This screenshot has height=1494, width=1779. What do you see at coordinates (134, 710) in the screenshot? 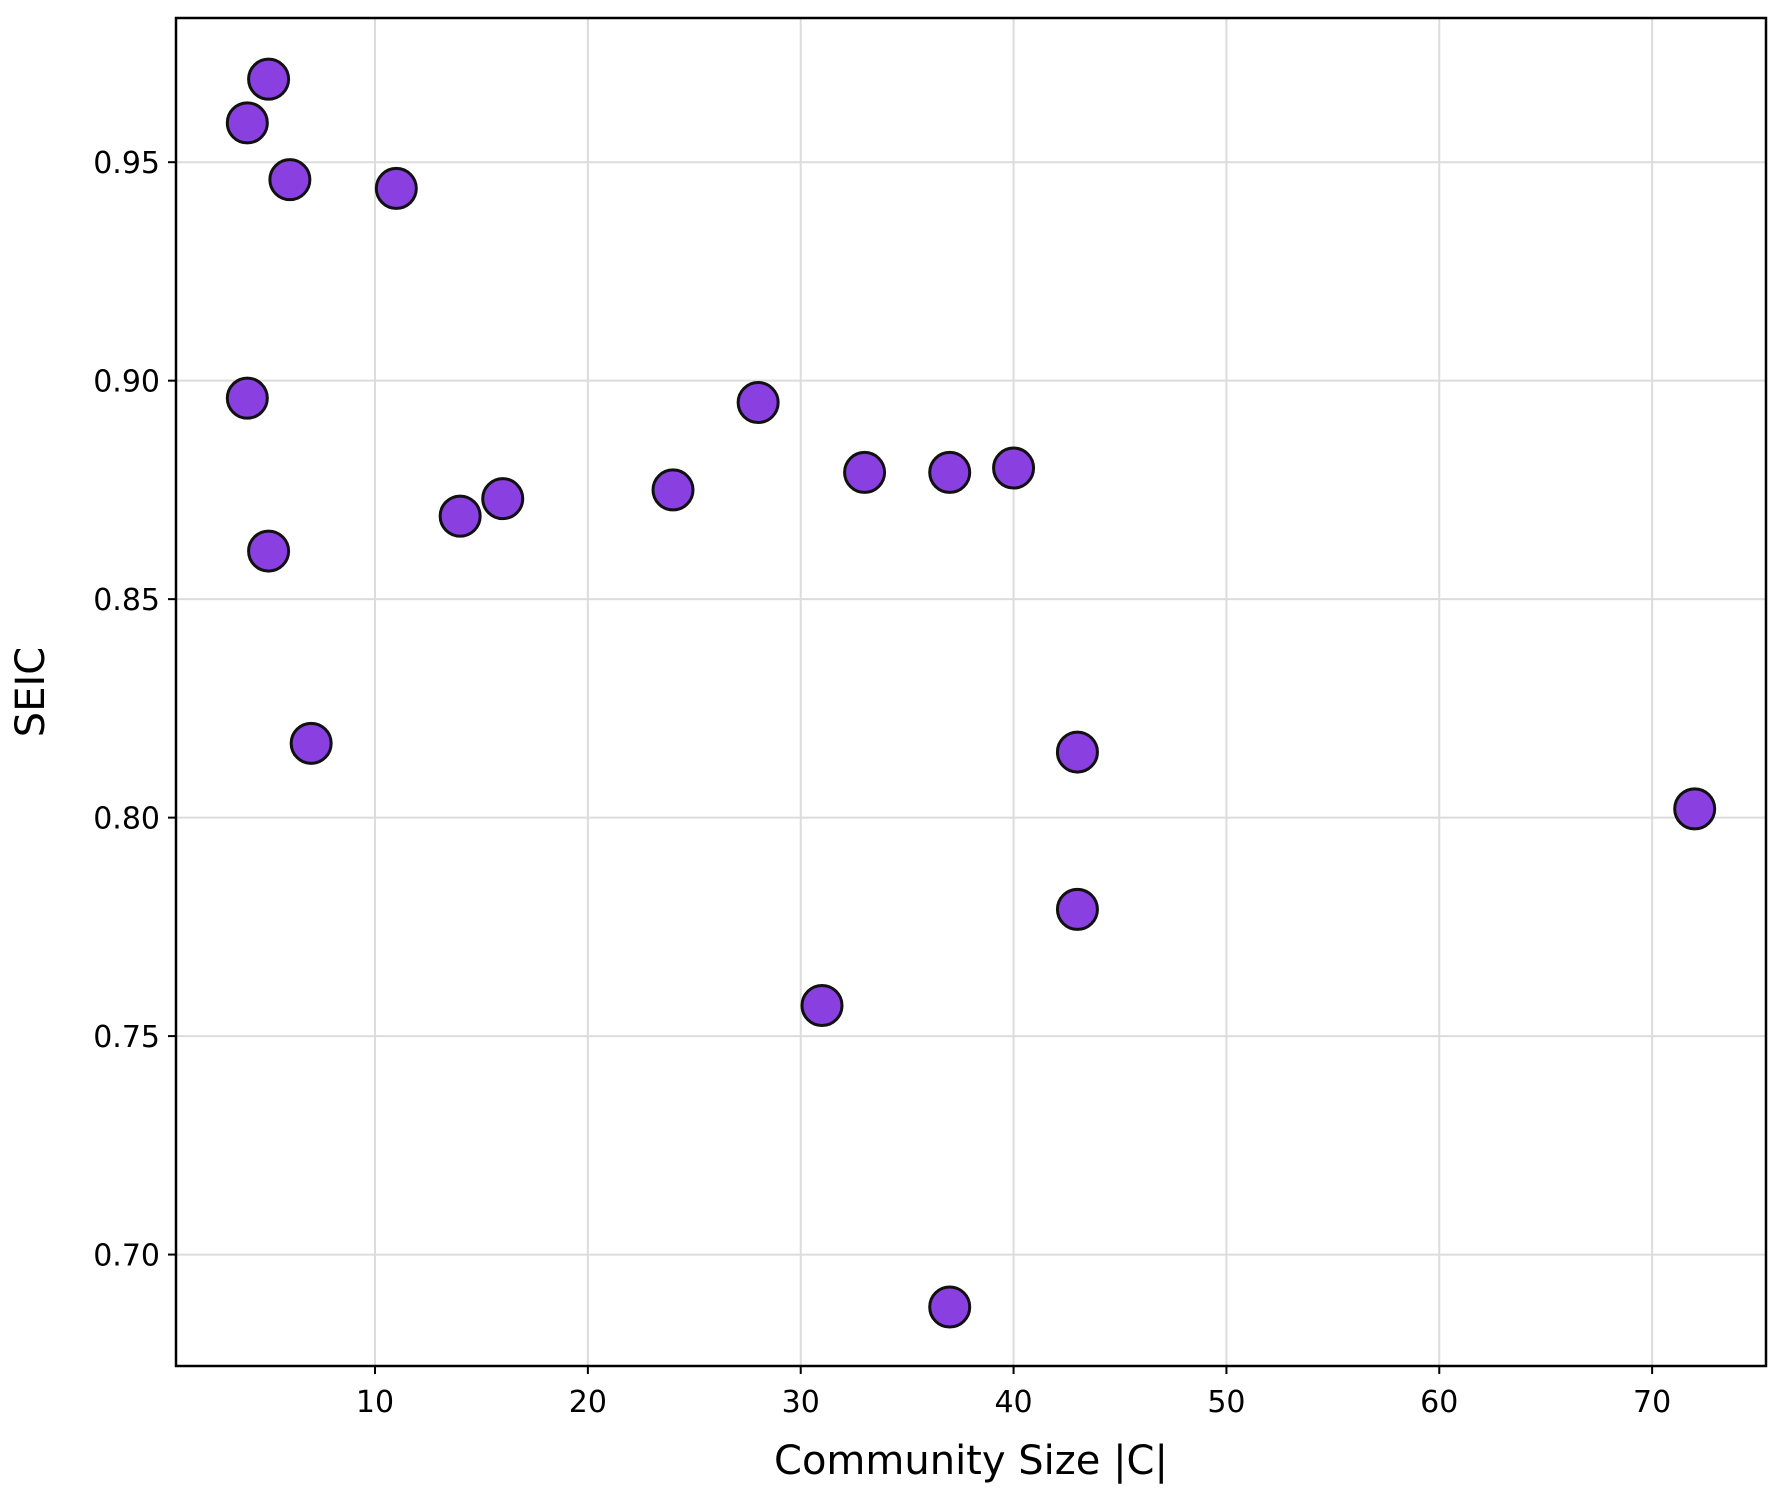
I see `y-axis-ticks: 0.70 0.75 0.80 0.85 0.90 0.95` at bounding box center [134, 710].